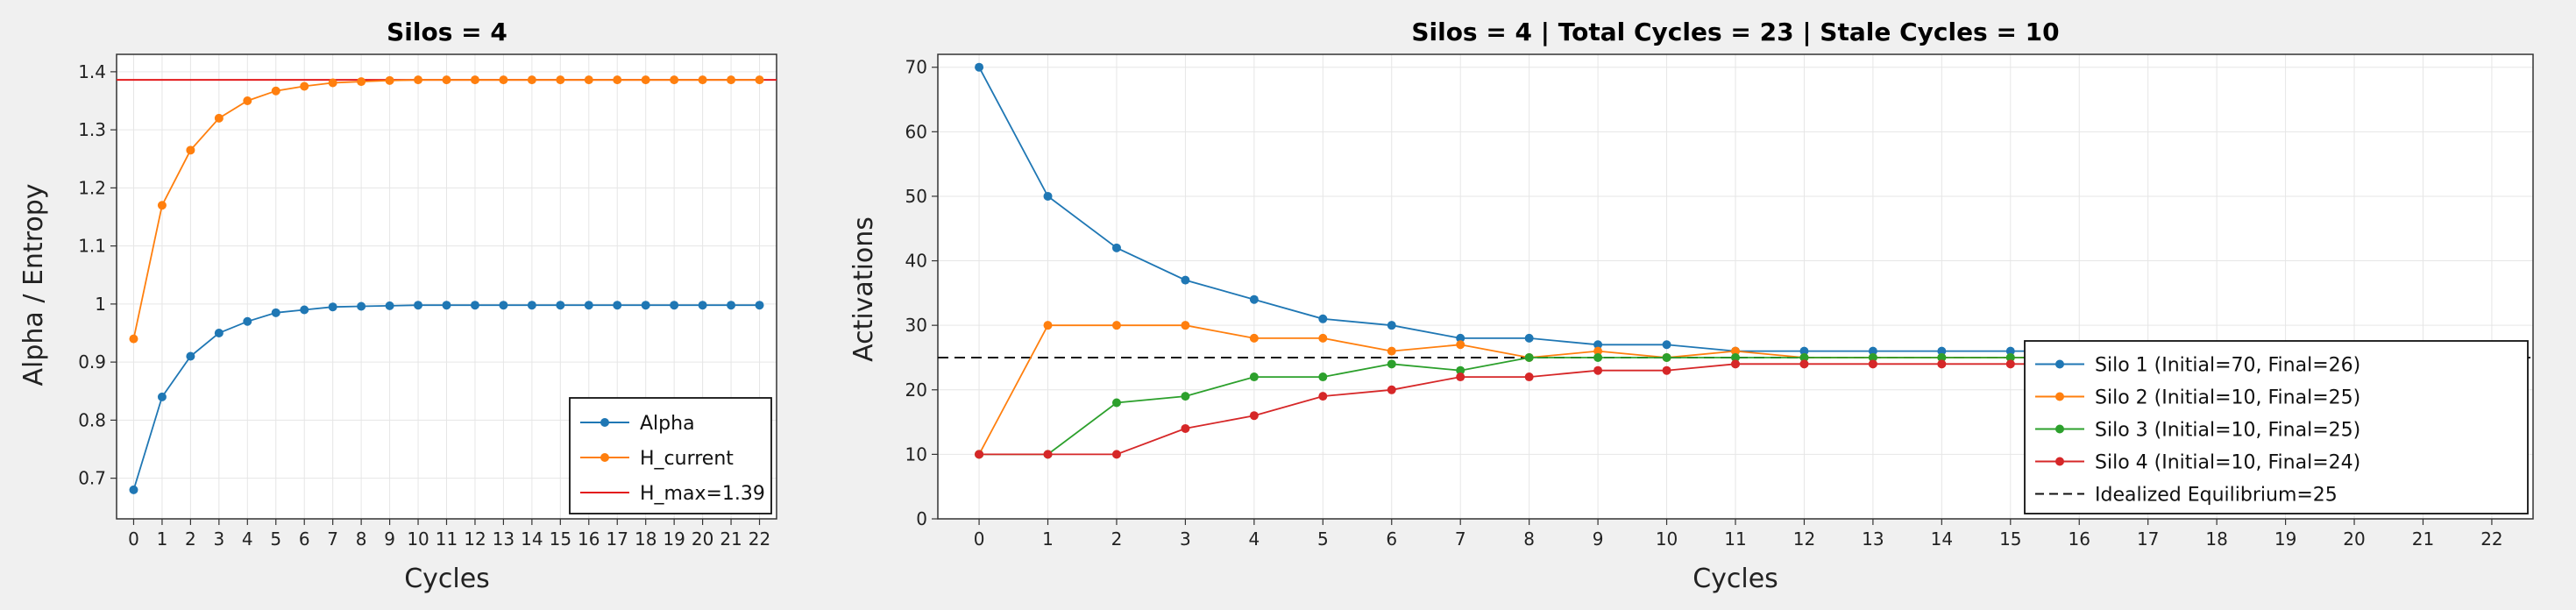  Describe the element at coordinates (2010, 539) in the screenshot. I see `right-x-tick-label: 15` at that location.